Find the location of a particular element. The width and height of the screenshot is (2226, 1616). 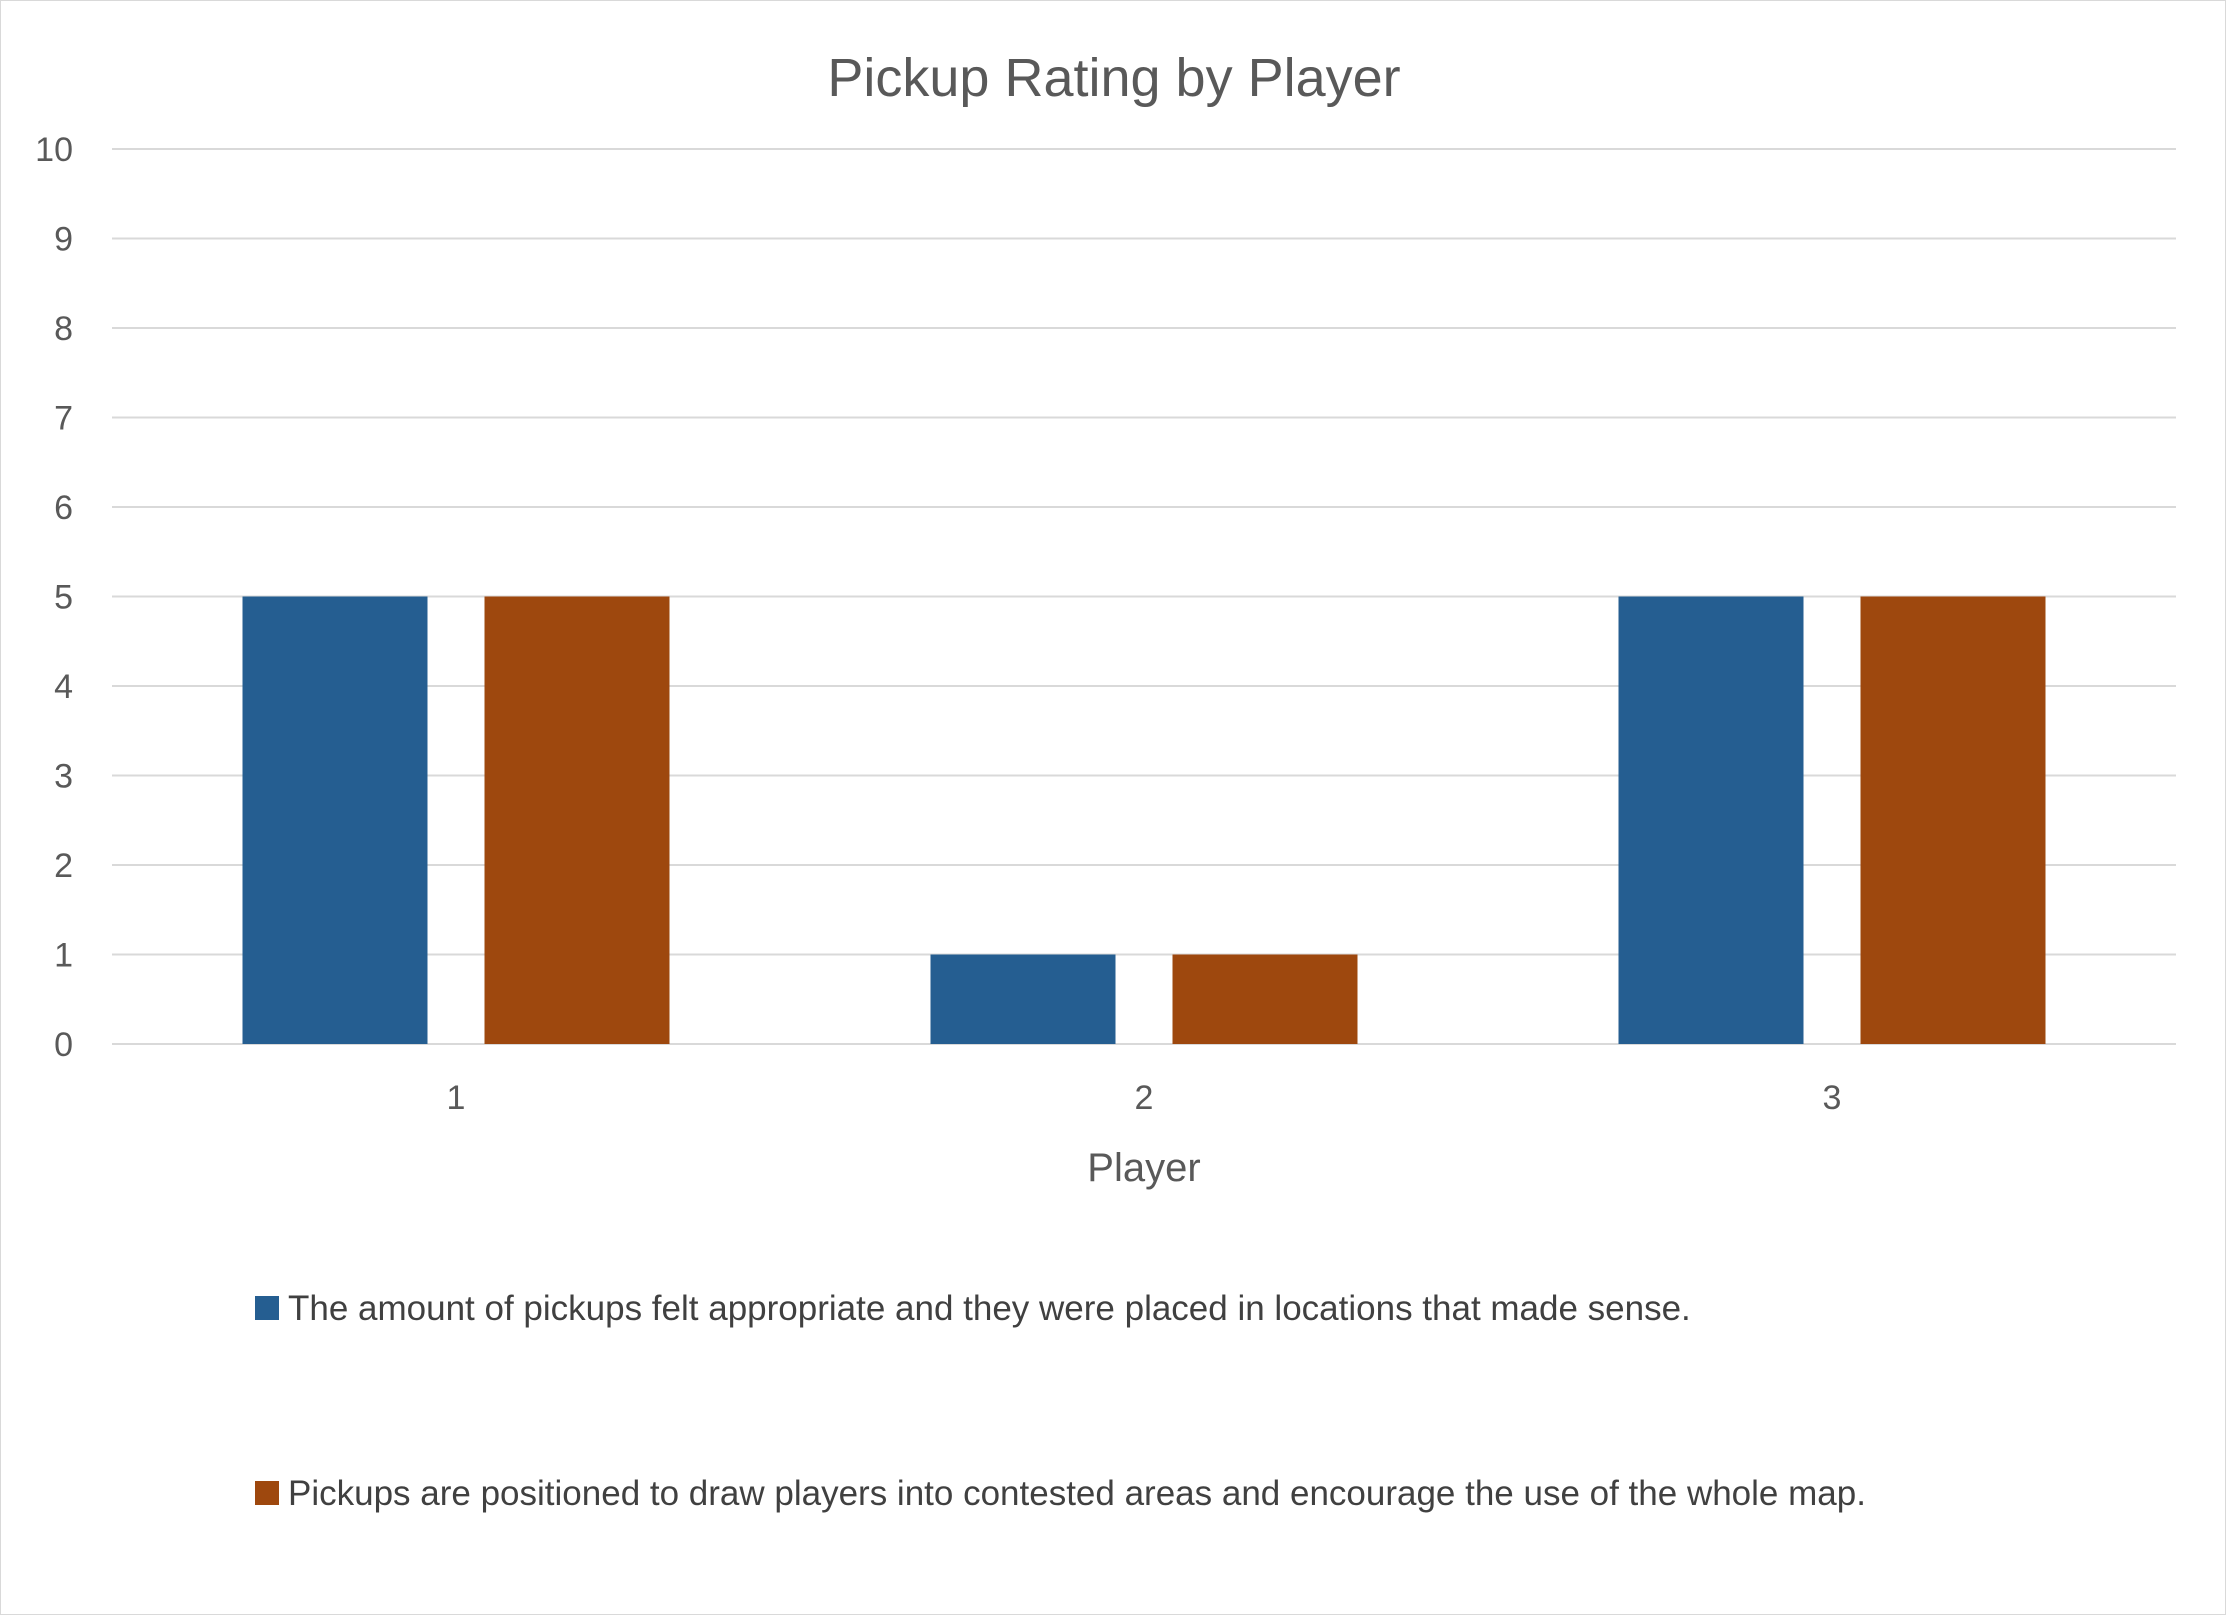

x-axis-ticks: 1 2 3 is located at coordinates (1144, 1098).